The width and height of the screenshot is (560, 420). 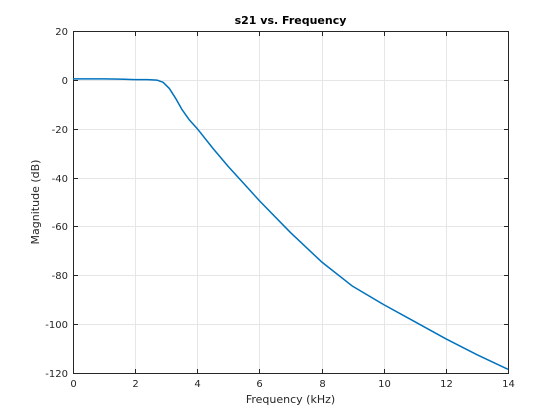 What do you see at coordinates (259, 384) in the screenshot?
I see `x-tick-label: 6` at bounding box center [259, 384].